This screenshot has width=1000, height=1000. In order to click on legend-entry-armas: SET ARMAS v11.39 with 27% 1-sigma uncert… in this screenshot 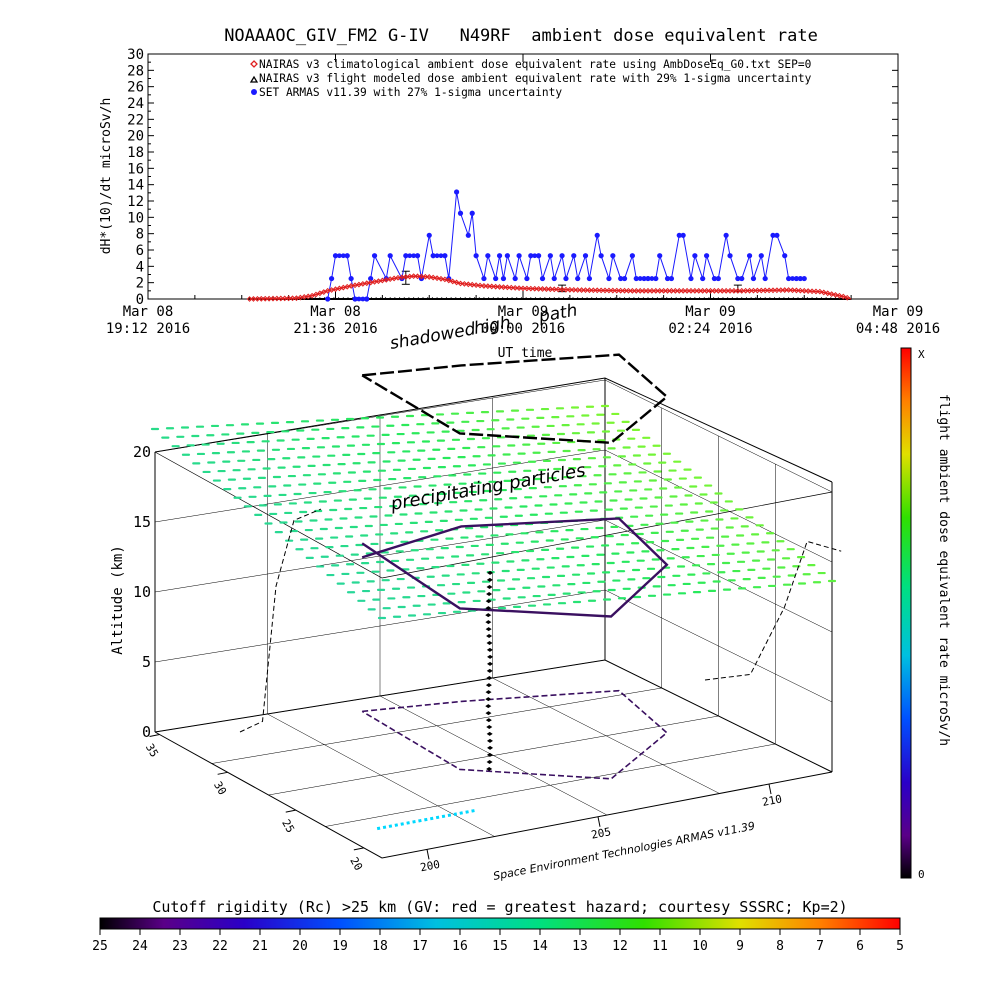, I will do `click(410, 92)`.